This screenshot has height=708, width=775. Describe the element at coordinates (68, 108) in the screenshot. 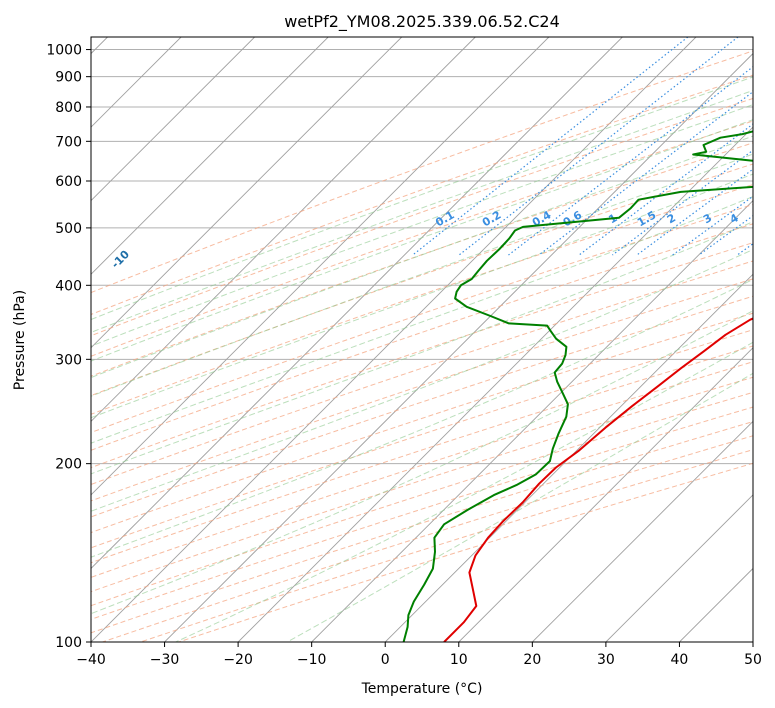

I see `y-tick-label: 800` at that location.